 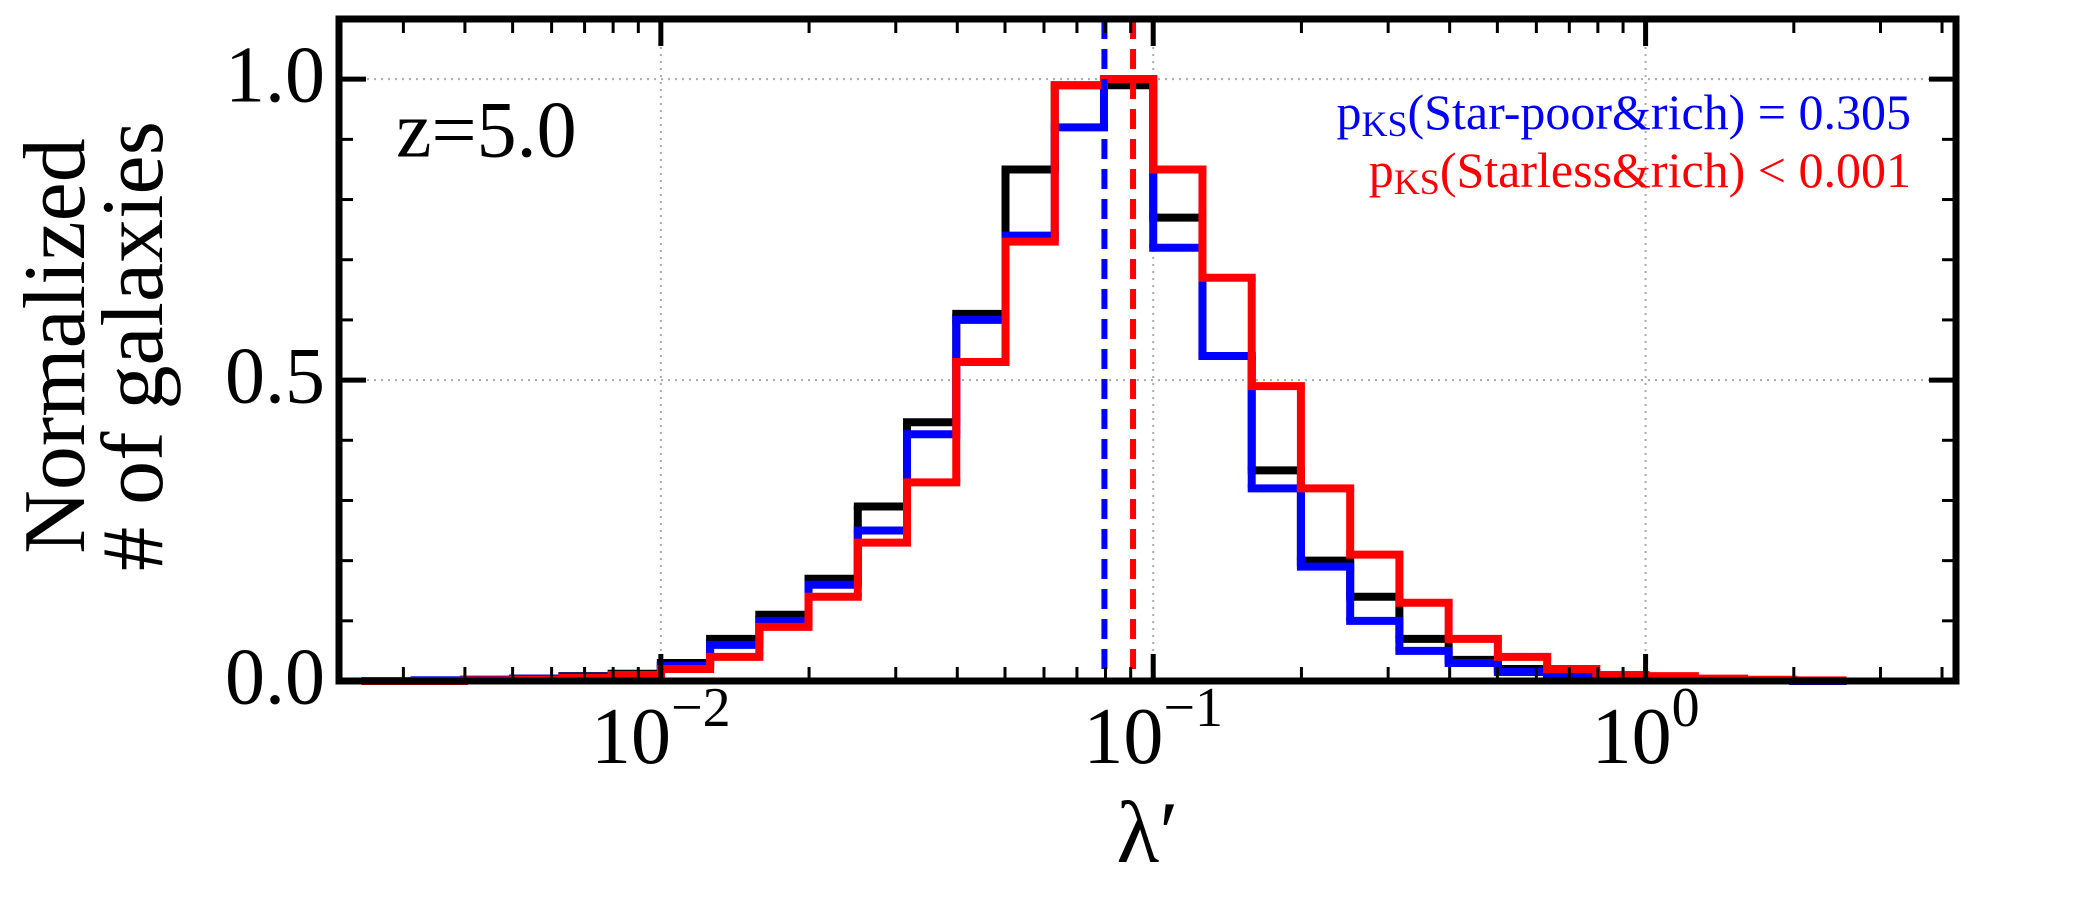 I want to click on y-axis-label: # of galaxies, so click(x=133, y=346).